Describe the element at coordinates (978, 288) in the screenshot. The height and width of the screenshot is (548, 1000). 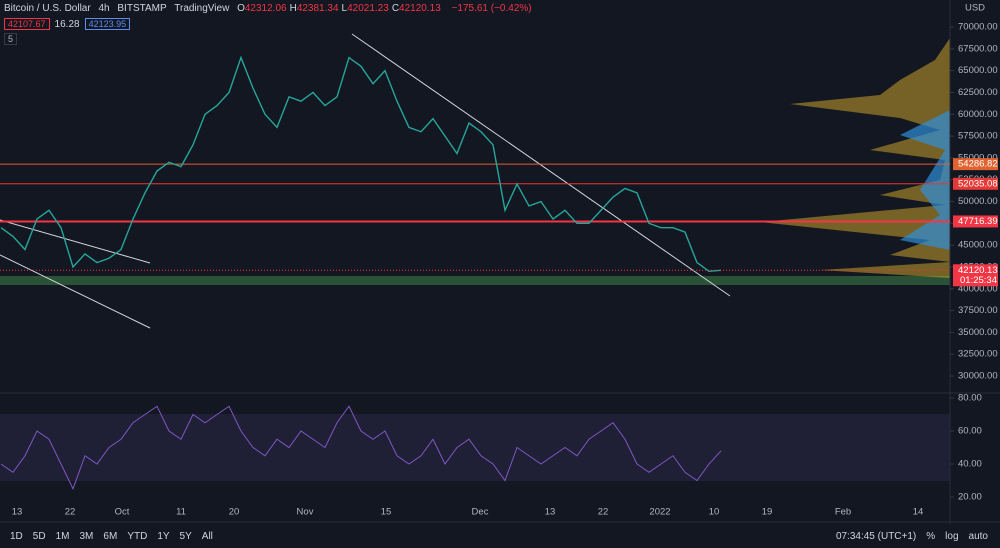
I see `y-tick-label: 40000.00` at that location.